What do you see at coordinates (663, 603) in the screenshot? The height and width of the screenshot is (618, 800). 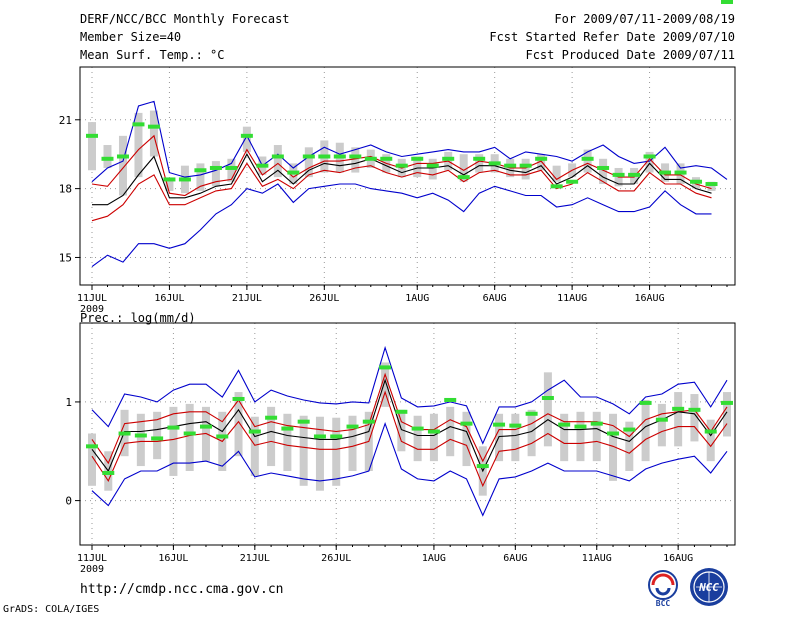 I see `bcc-logo-text: BCC` at bounding box center [663, 603].